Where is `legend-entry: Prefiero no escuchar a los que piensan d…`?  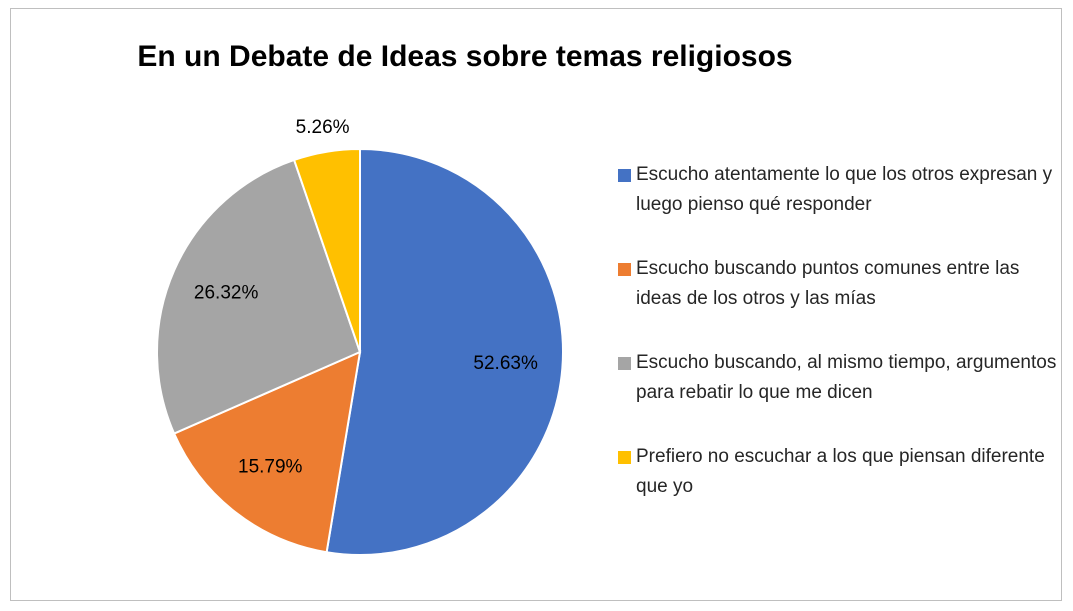 legend-entry: Prefiero no escuchar a los que piensan d… is located at coordinates (838, 472).